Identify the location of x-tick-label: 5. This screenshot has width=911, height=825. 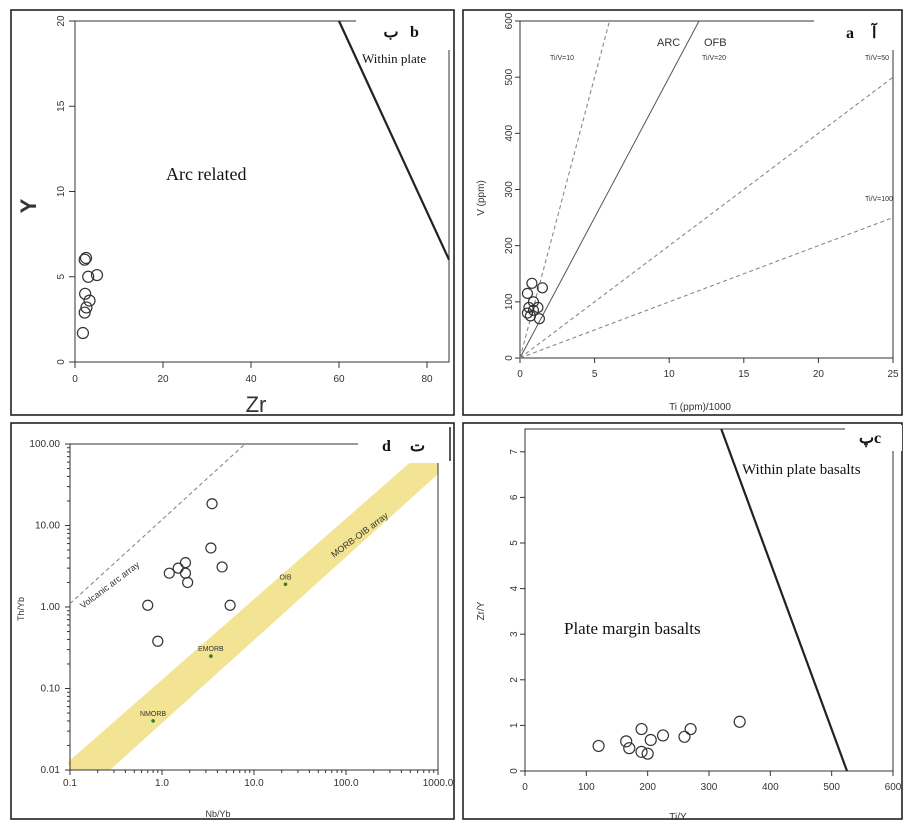
(595, 374).